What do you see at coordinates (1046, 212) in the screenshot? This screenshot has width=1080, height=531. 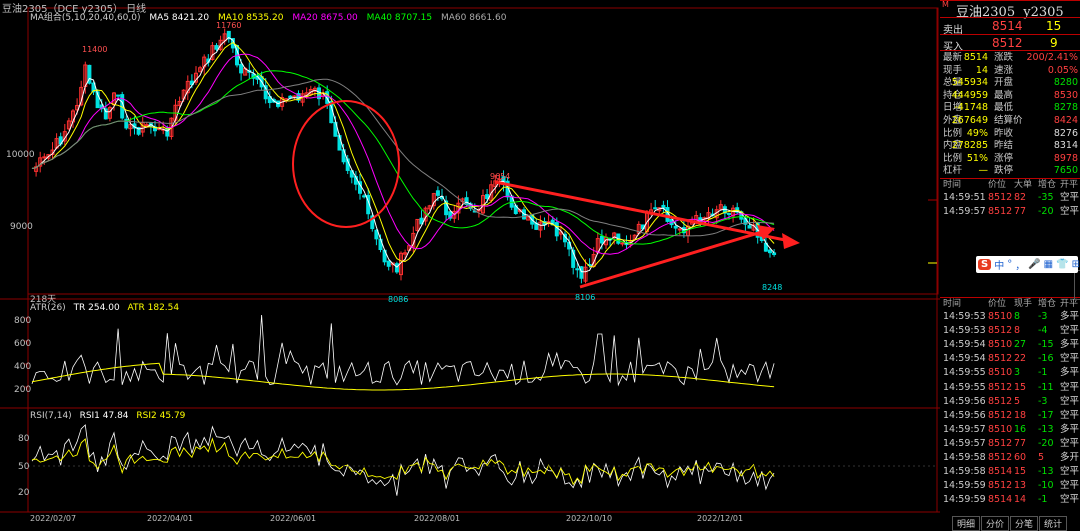 I see `trade-cell: -20` at bounding box center [1046, 212].